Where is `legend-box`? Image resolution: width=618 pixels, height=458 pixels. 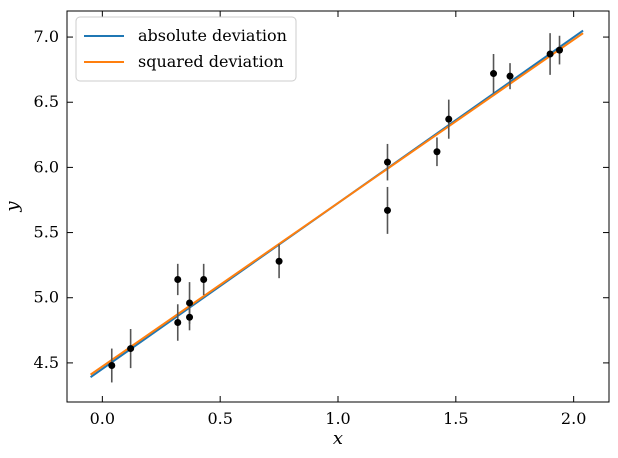 legend-box is located at coordinates (186, 49).